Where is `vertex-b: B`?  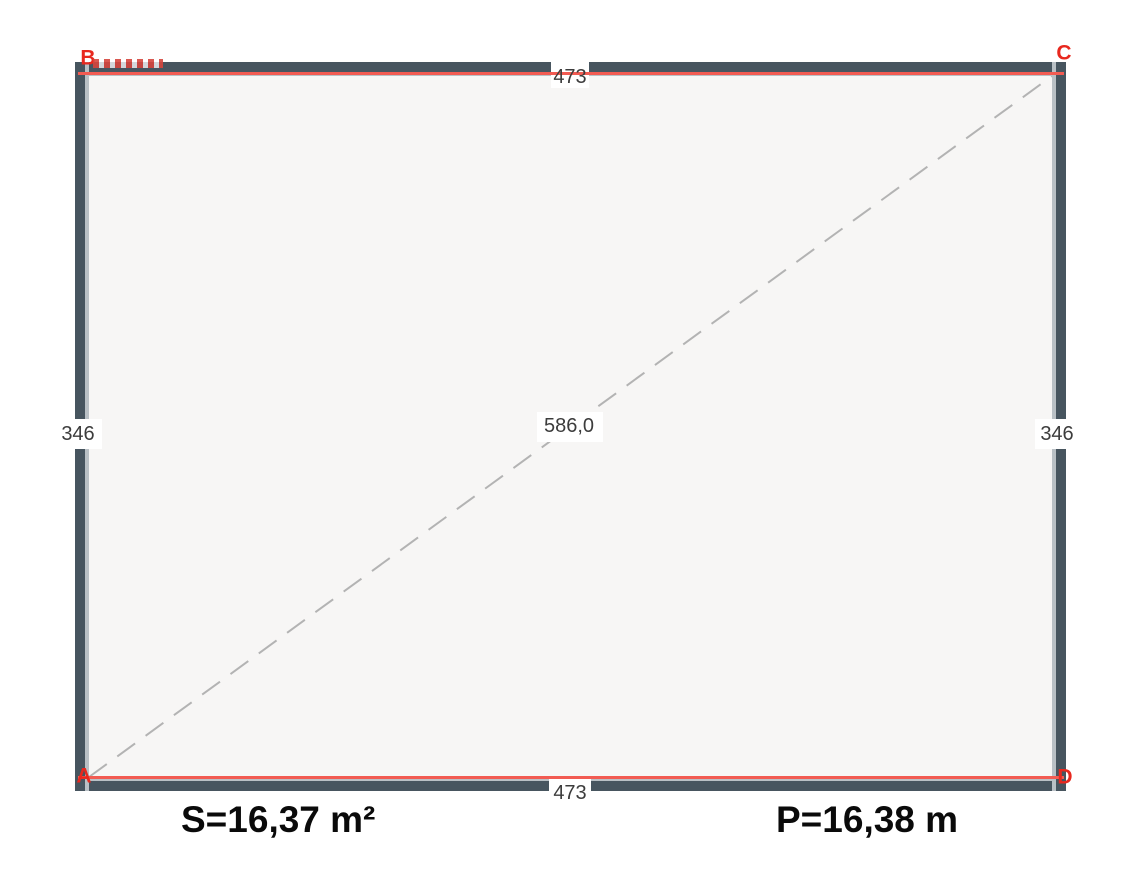
vertex-b: B is located at coordinates (88, 58).